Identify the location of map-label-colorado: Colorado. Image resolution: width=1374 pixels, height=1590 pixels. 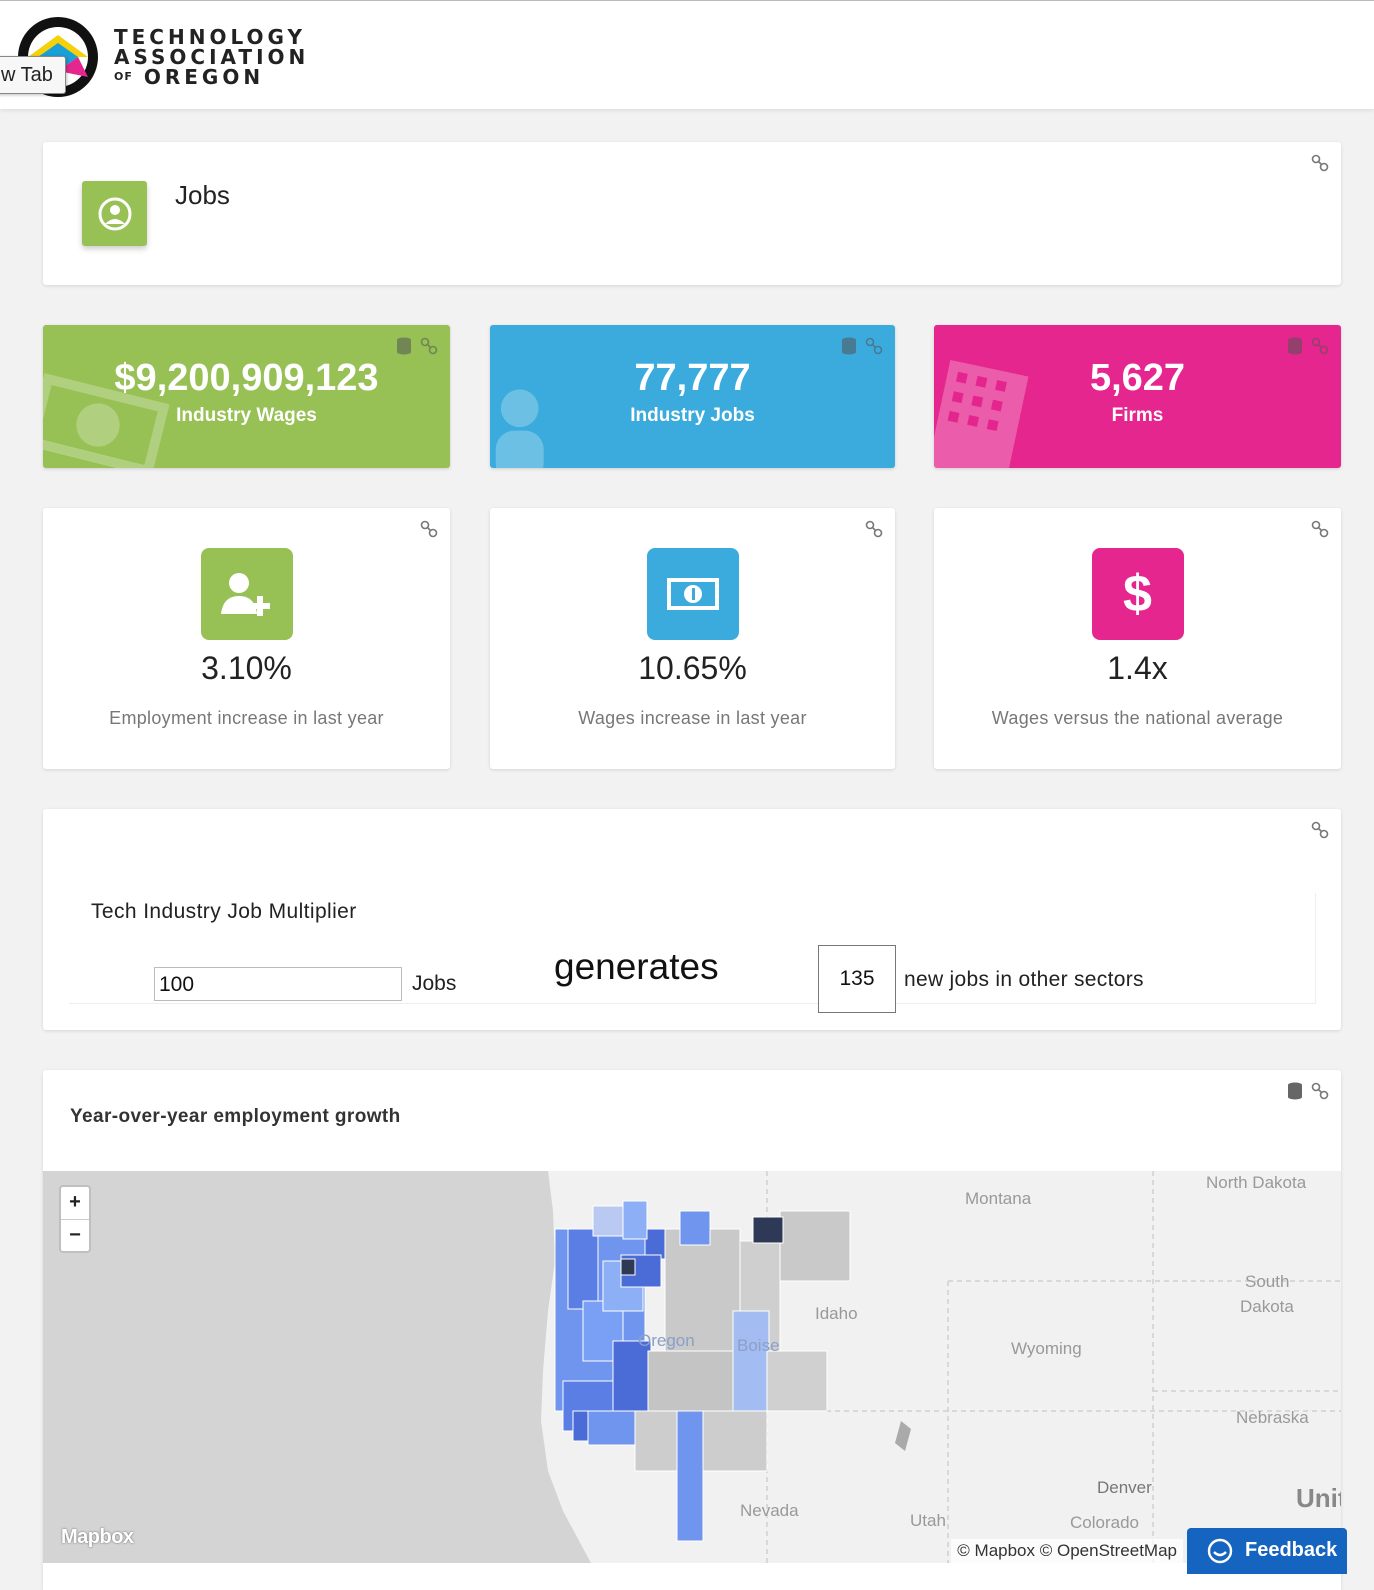
(1104, 1522).